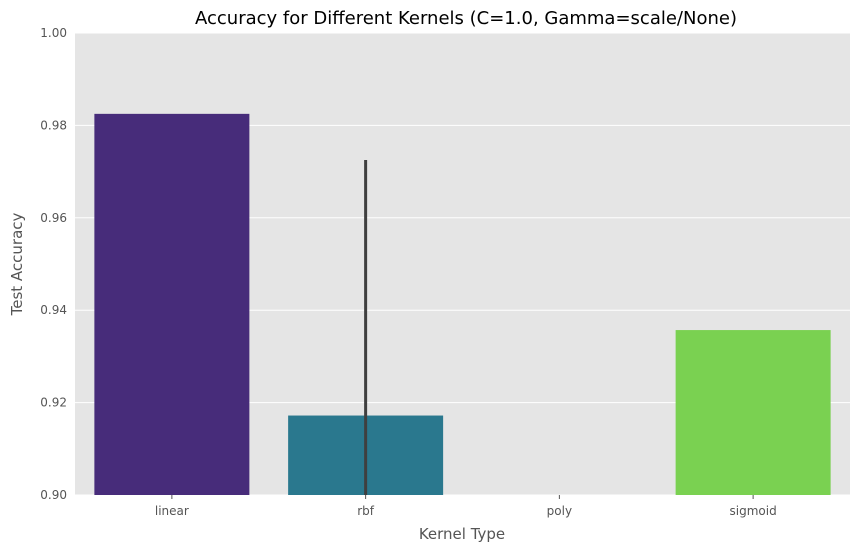 The height and width of the screenshot is (556, 859). Describe the element at coordinates (53, 310) in the screenshot. I see `y-tick-label: 0.94` at that location.